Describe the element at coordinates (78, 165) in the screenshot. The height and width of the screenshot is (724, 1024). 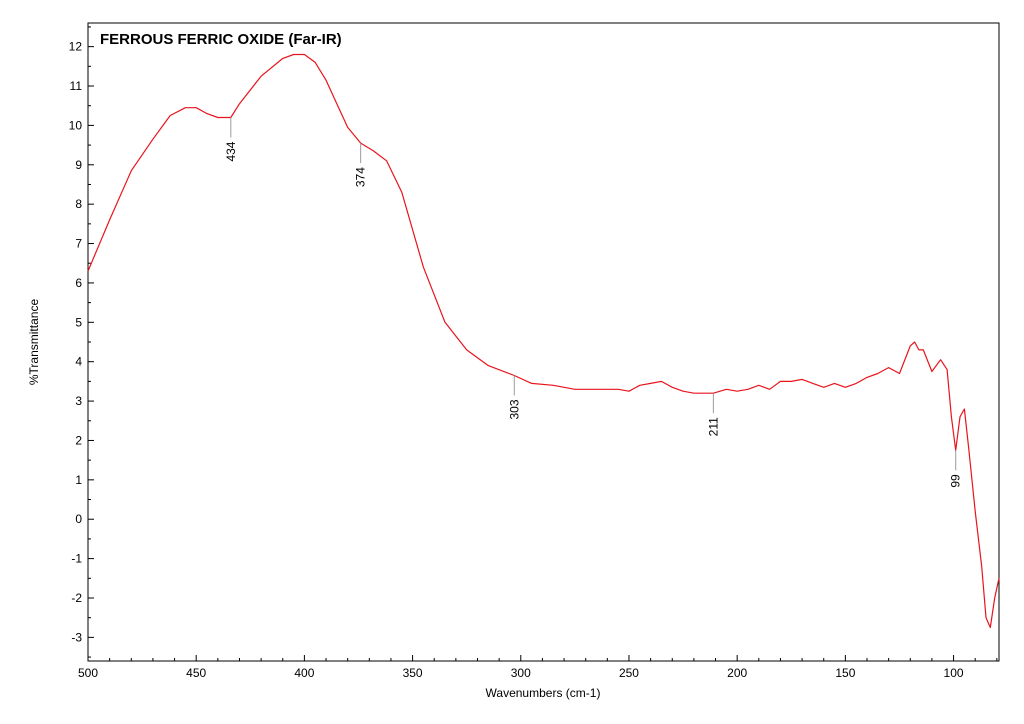
I see `y-tick-label: 9` at that location.